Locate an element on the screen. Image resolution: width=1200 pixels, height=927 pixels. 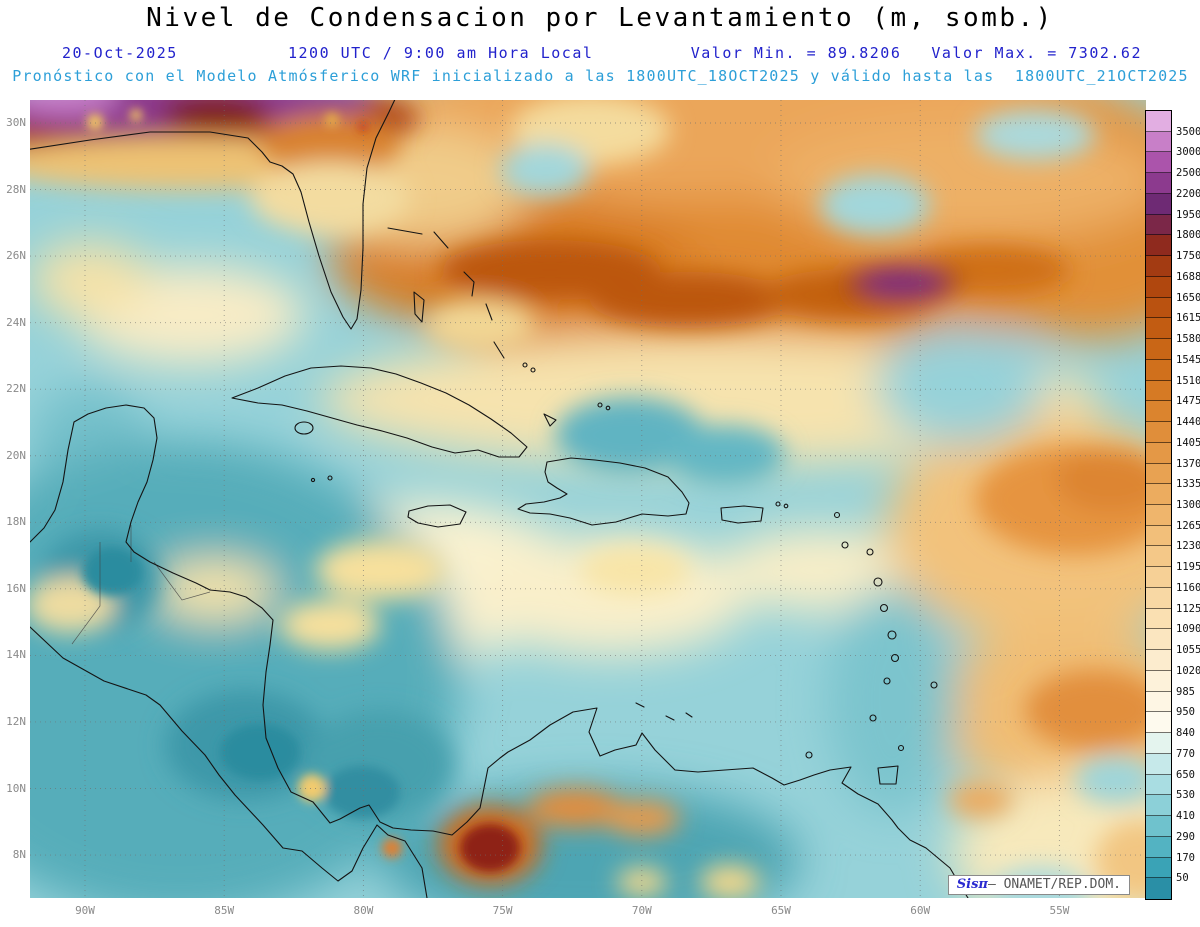
colorbar-label: 650 is located at coordinates (1185, 775).